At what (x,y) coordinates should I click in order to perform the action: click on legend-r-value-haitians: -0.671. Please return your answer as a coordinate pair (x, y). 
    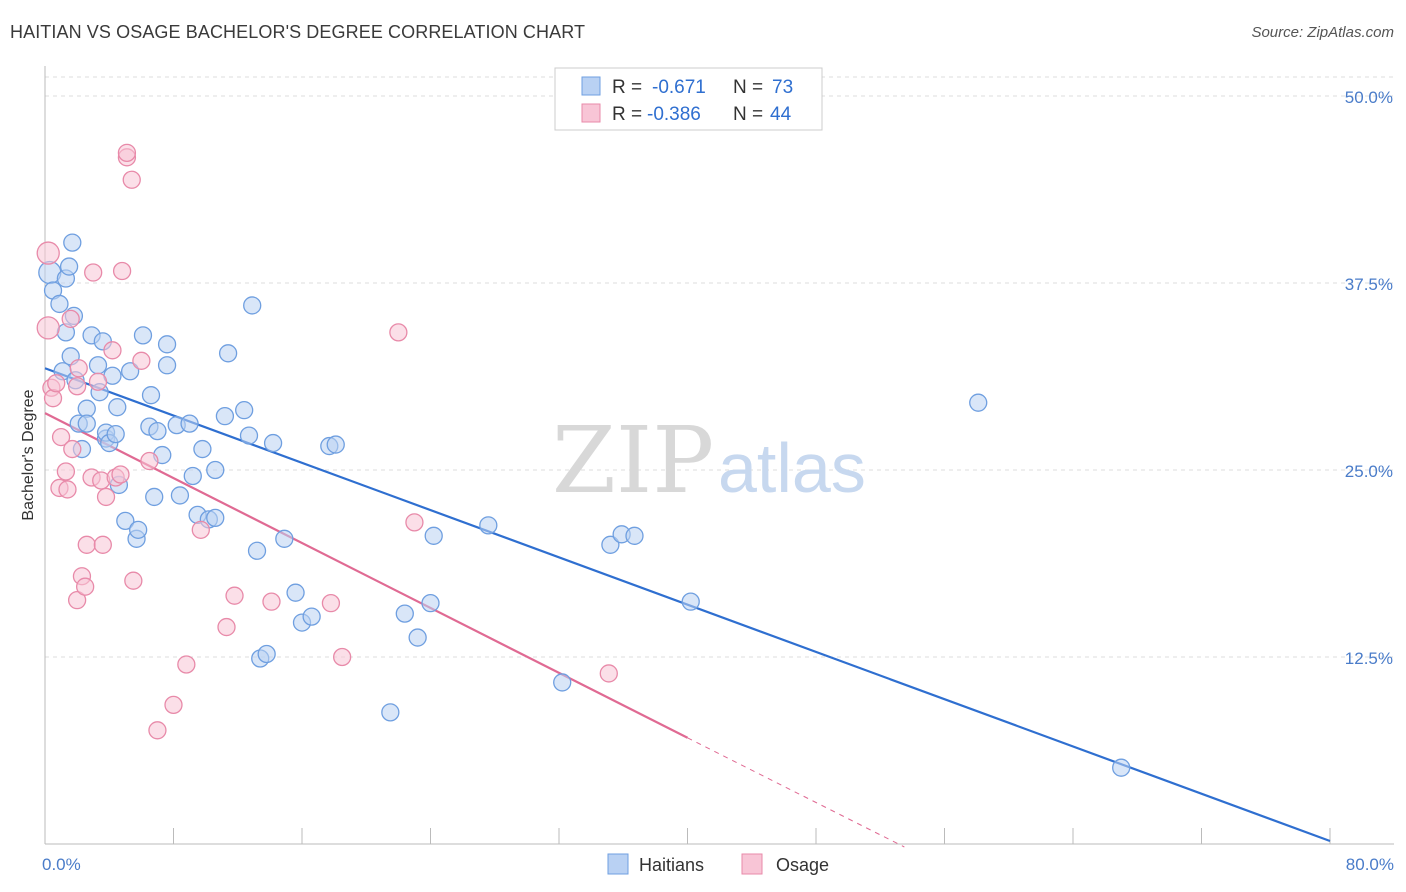
    Looking at the image, I should click on (679, 87).